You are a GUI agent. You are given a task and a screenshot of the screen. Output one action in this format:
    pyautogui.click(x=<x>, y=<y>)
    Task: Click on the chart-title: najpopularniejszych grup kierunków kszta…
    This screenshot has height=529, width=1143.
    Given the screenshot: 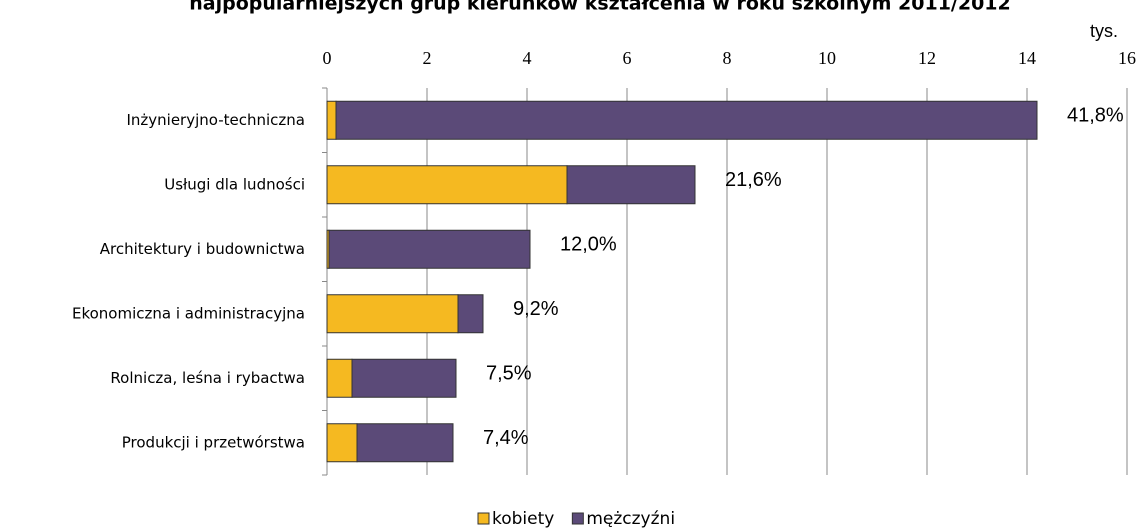 What is the action you would take?
    pyautogui.click(x=600, y=7)
    